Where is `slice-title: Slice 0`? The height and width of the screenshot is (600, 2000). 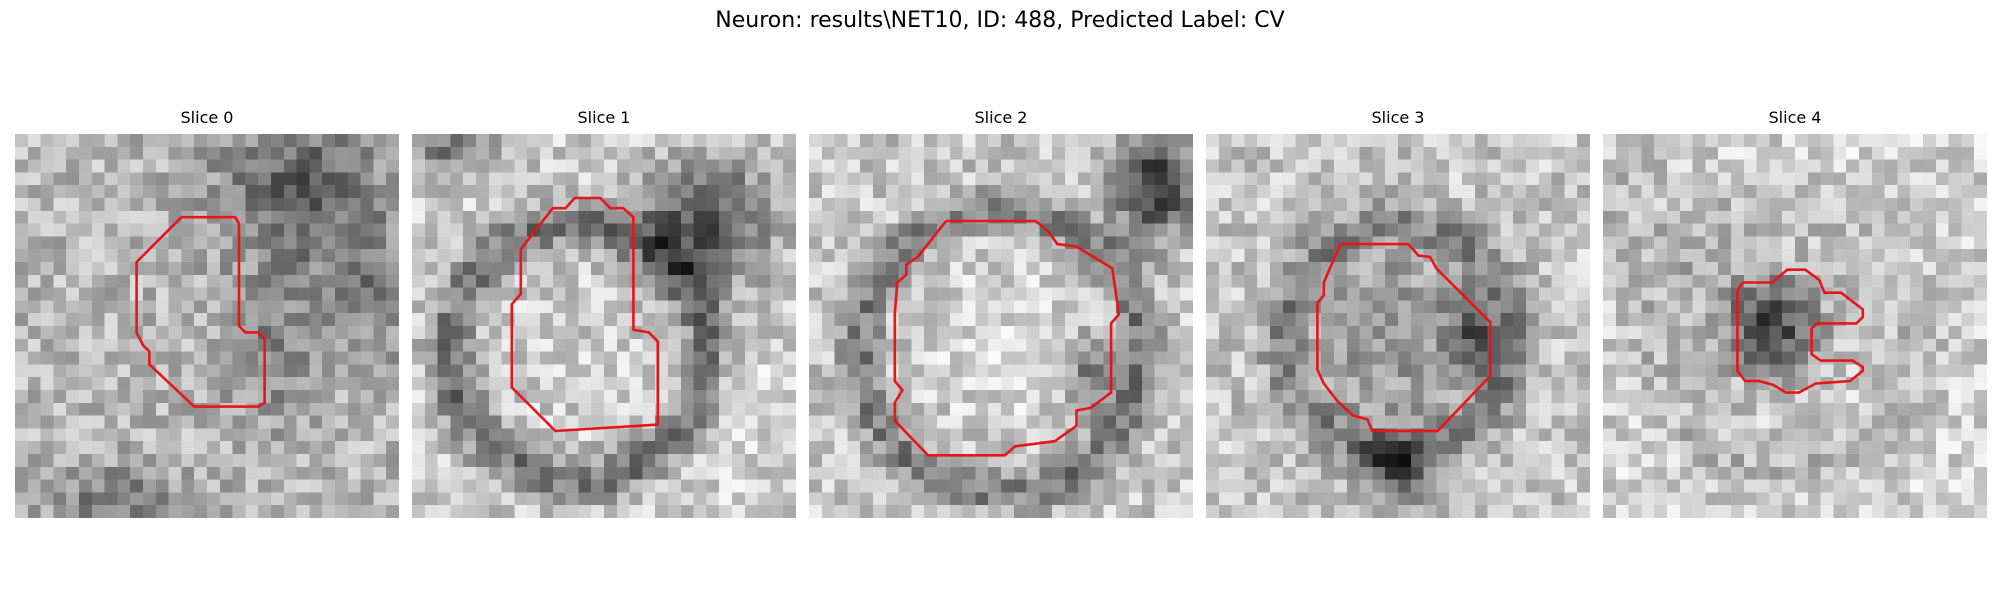 slice-title: Slice 0 is located at coordinates (207, 117).